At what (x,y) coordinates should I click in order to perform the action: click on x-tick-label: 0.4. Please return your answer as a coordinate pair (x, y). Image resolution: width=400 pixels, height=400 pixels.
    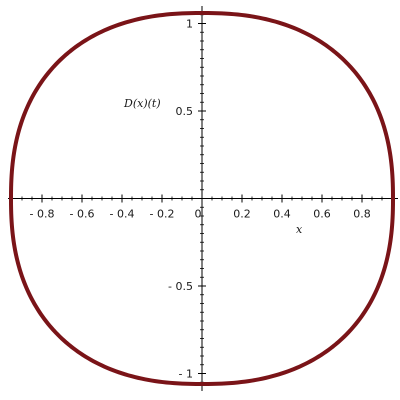
    Looking at the image, I should click on (282, 214).